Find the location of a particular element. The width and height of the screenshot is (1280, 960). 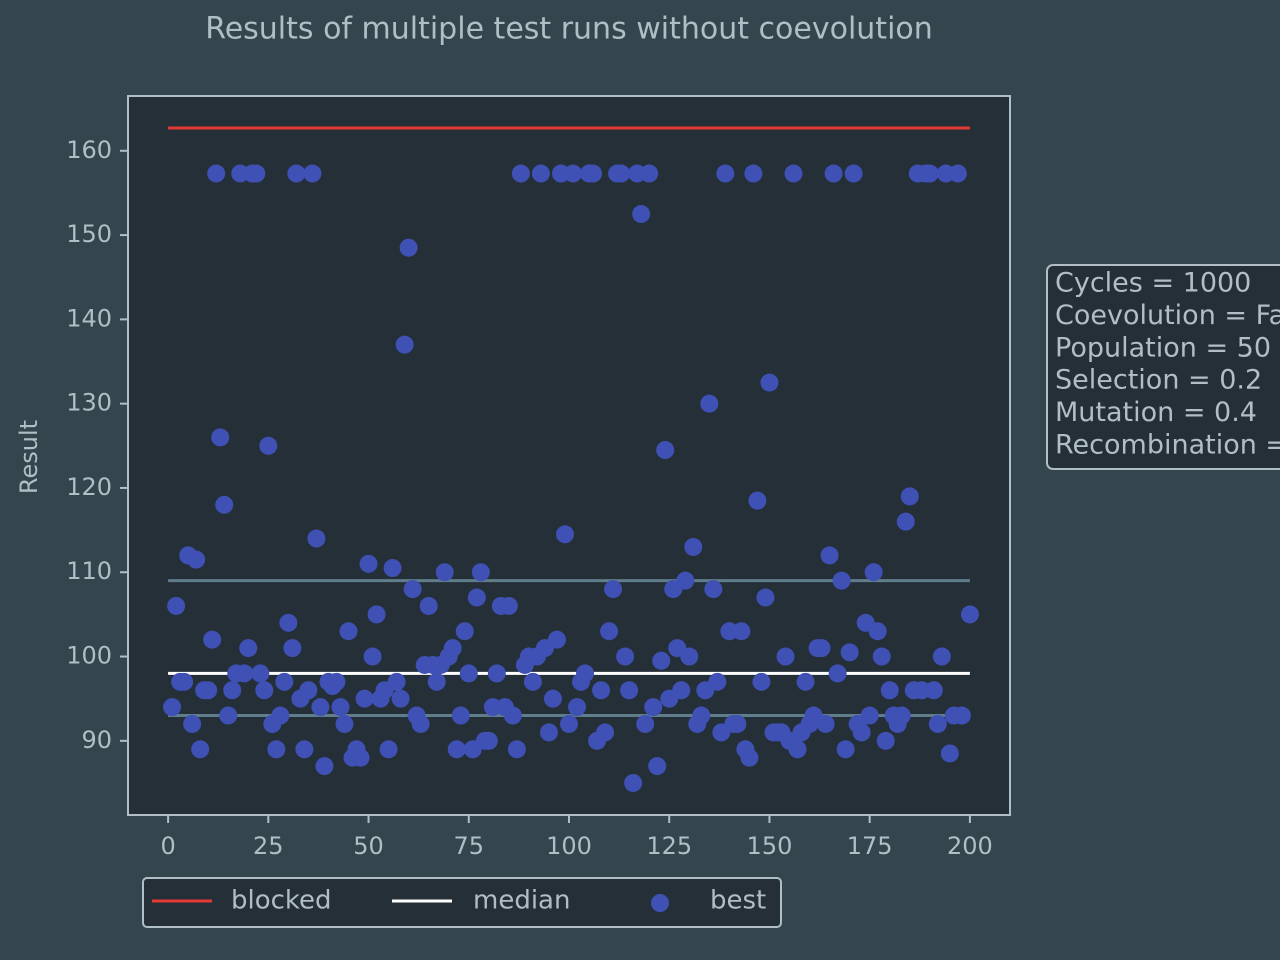

y-tick-label: 120 is located at coordinates (89, 487).